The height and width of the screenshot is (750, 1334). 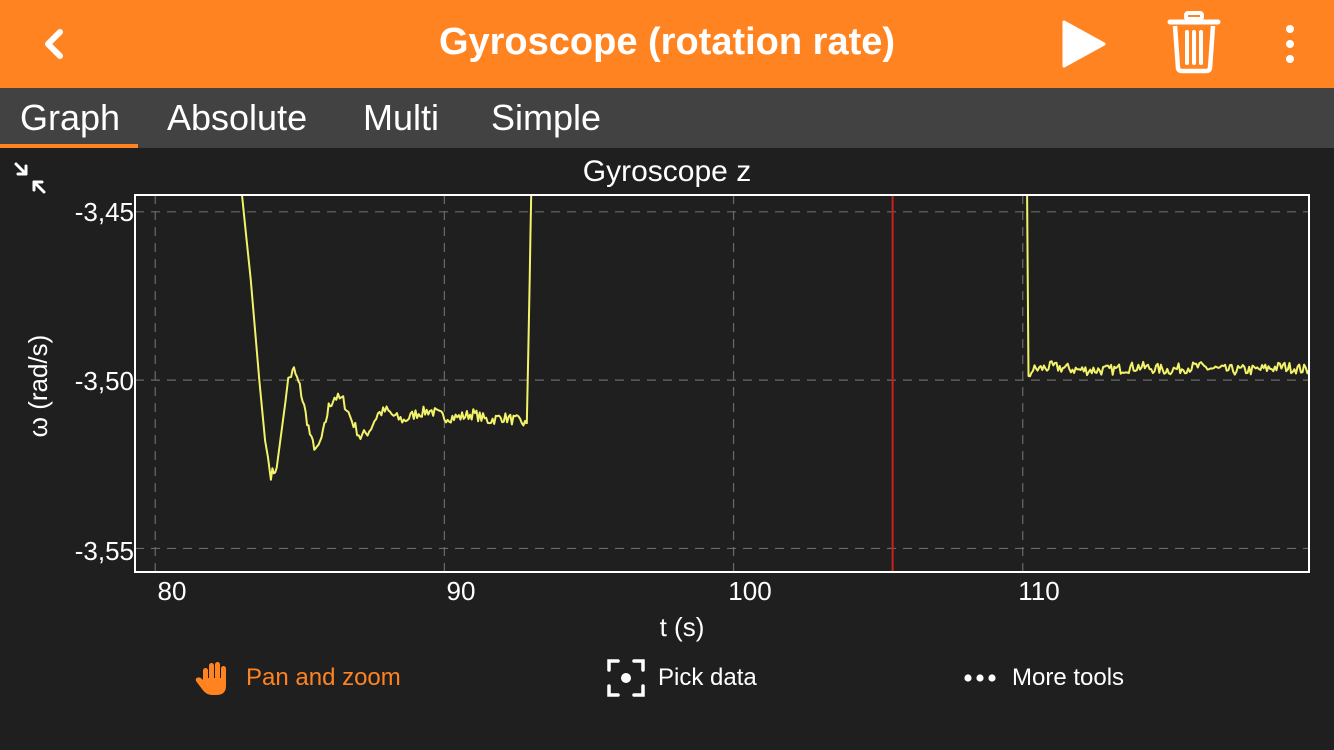 I want to click on collapse-arrows-icon, so click(x=30, y=178).